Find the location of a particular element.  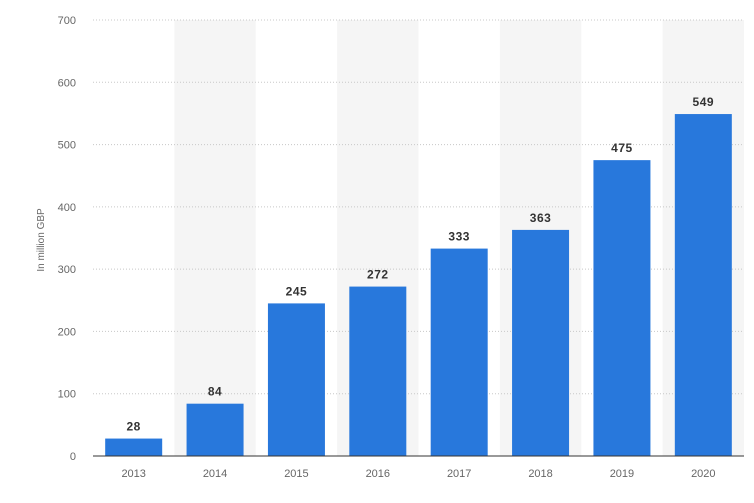

category-band is located at coordinates (215, 238).